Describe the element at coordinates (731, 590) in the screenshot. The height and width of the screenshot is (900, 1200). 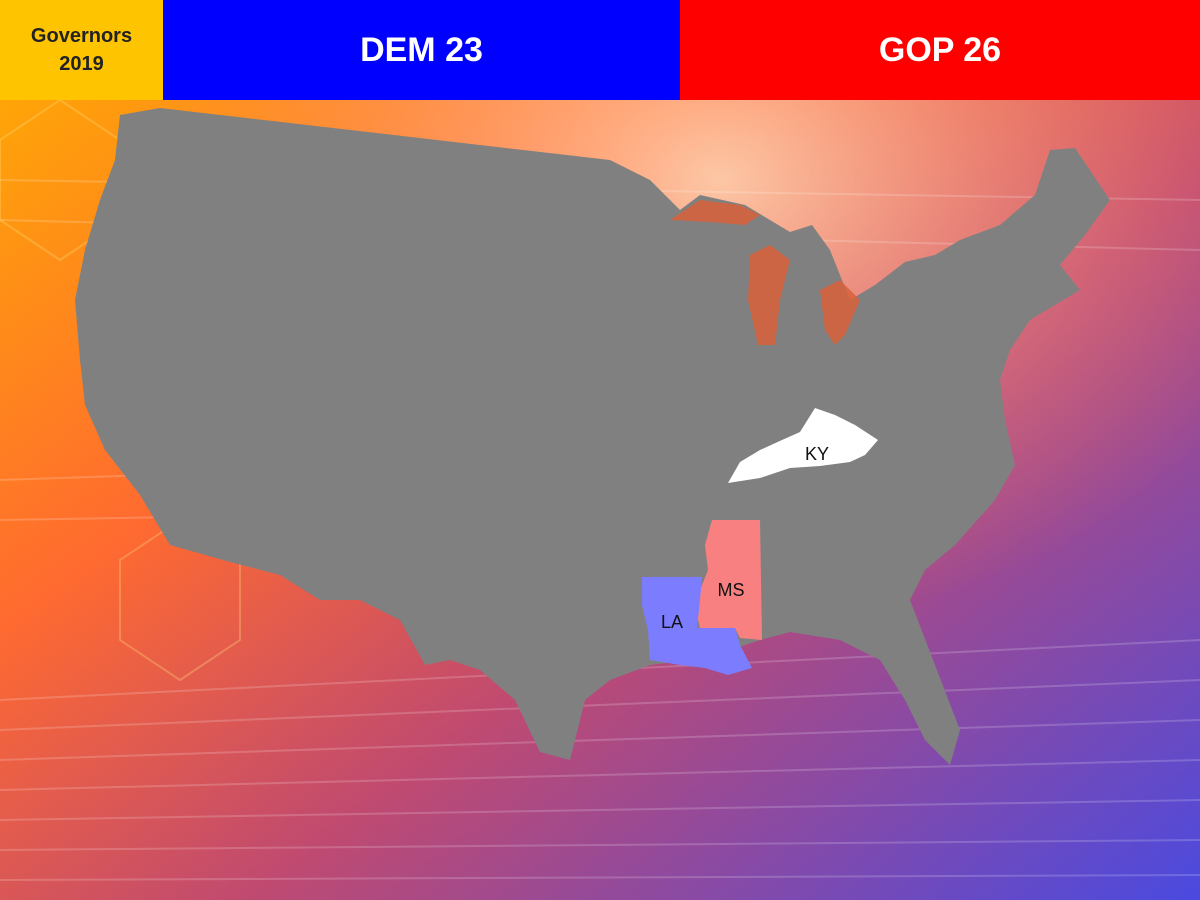
I see `state-label-ms: MS` at that location.